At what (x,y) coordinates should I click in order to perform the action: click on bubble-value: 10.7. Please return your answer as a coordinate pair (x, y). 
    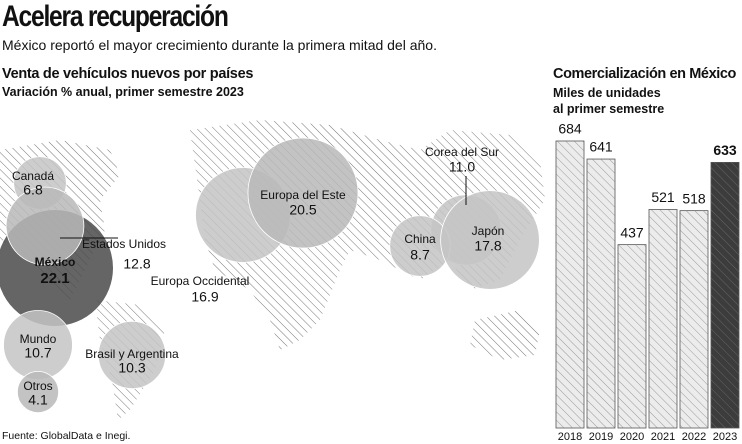
    Looking at the image, I should click on (37, 353).